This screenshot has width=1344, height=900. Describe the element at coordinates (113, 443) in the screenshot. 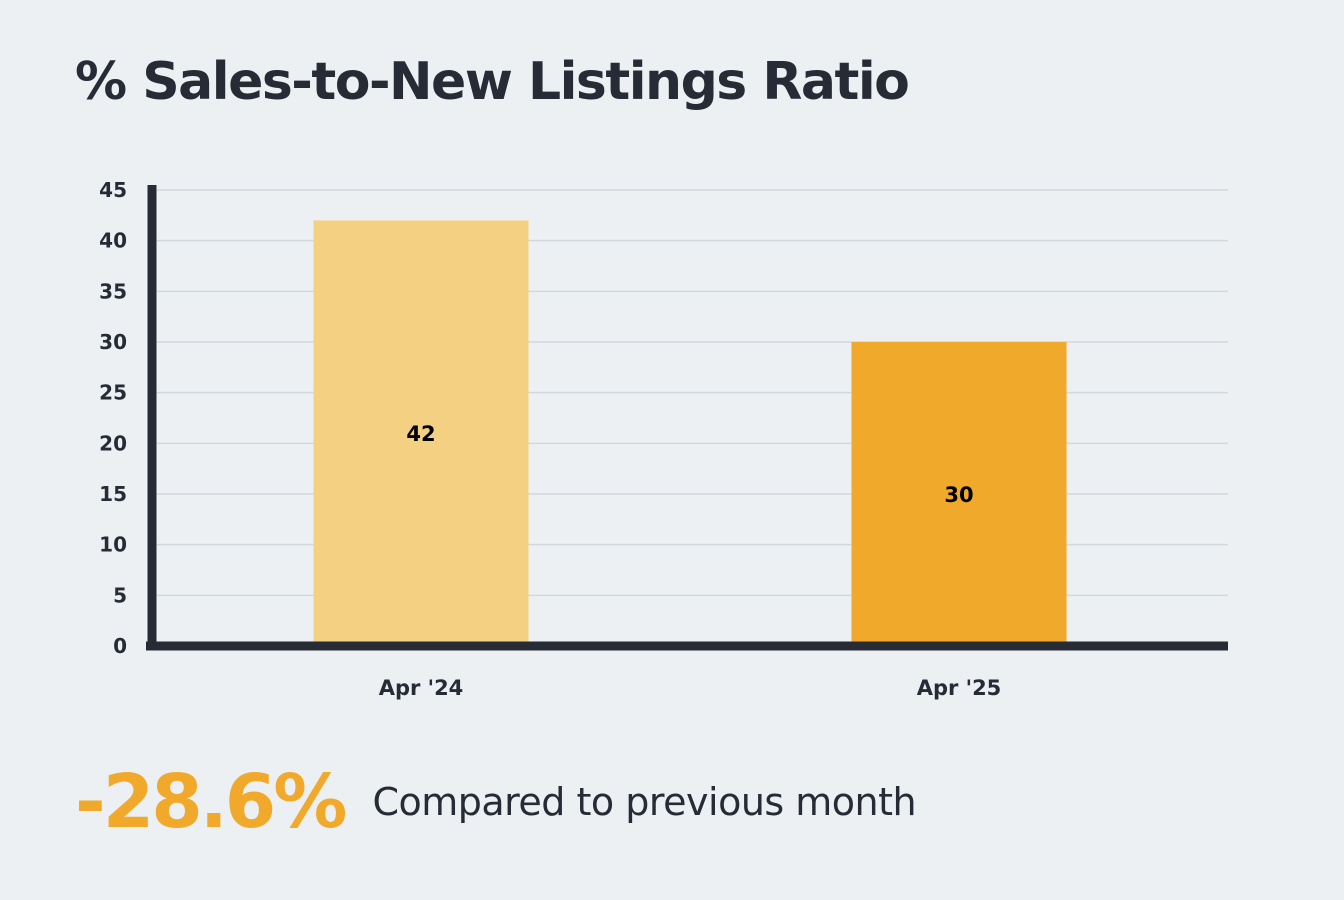

I see `y-tick-label: 20` at that location.